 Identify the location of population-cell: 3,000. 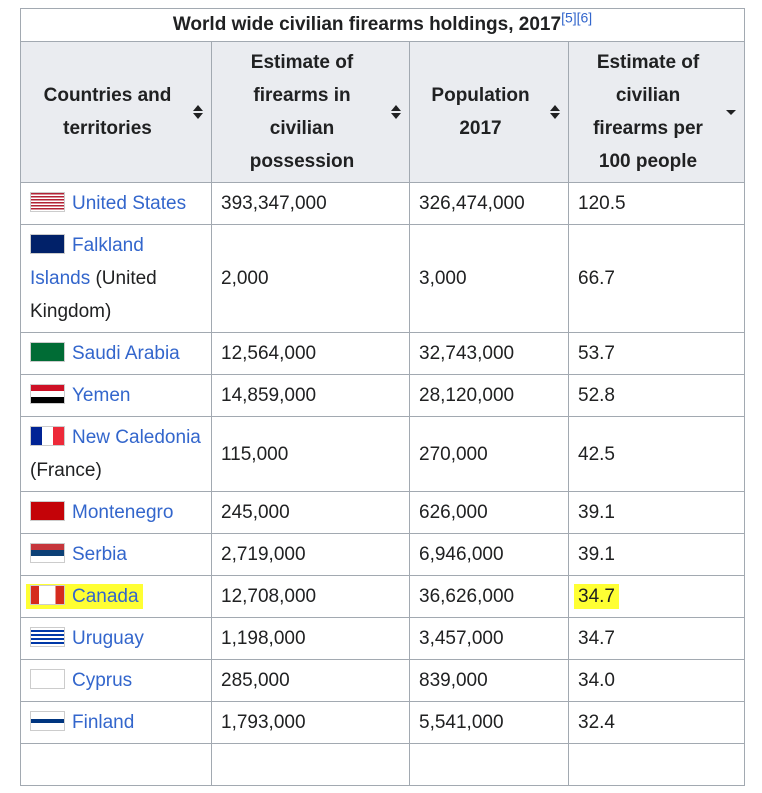
(489, 278).